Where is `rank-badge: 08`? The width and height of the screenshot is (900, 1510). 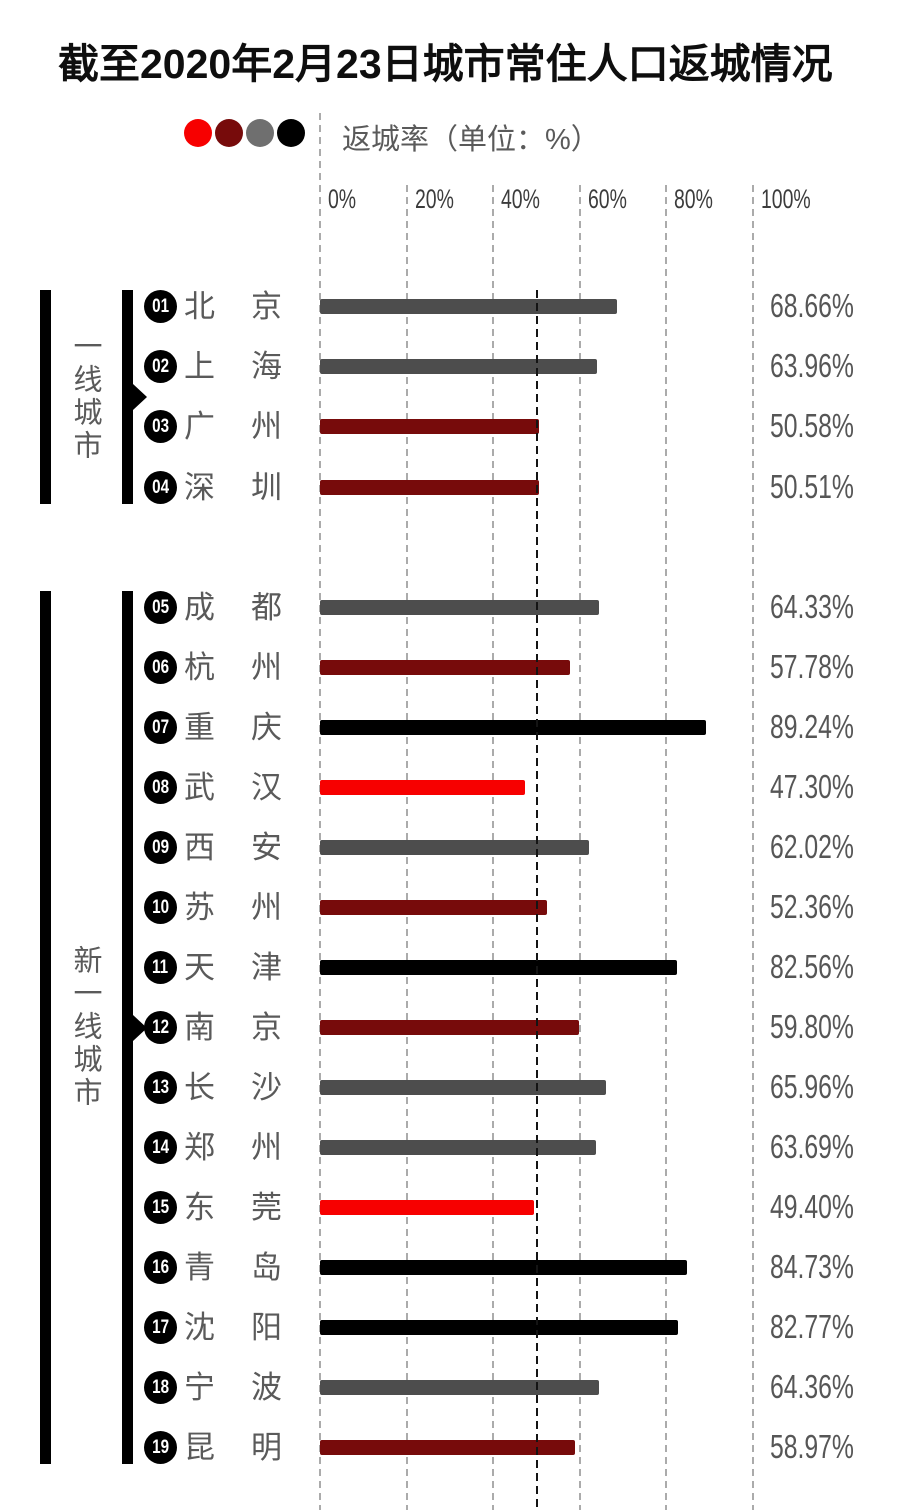
rank-badge: 08 is located at coordinates (160, 787).